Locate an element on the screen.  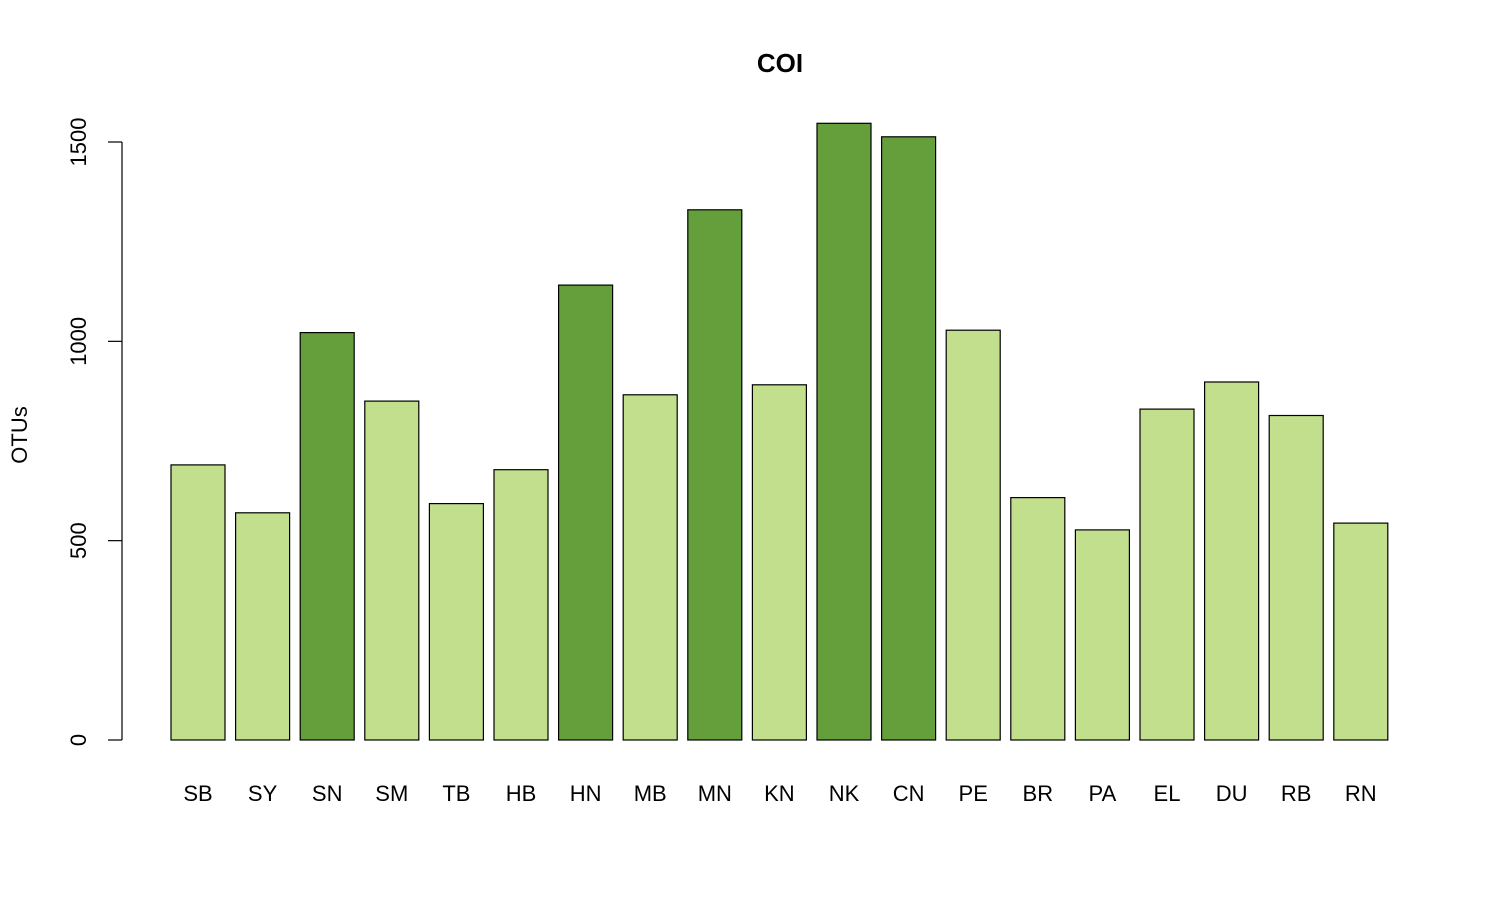
y-tick-label: 0 is located at coordinates (78, 740).